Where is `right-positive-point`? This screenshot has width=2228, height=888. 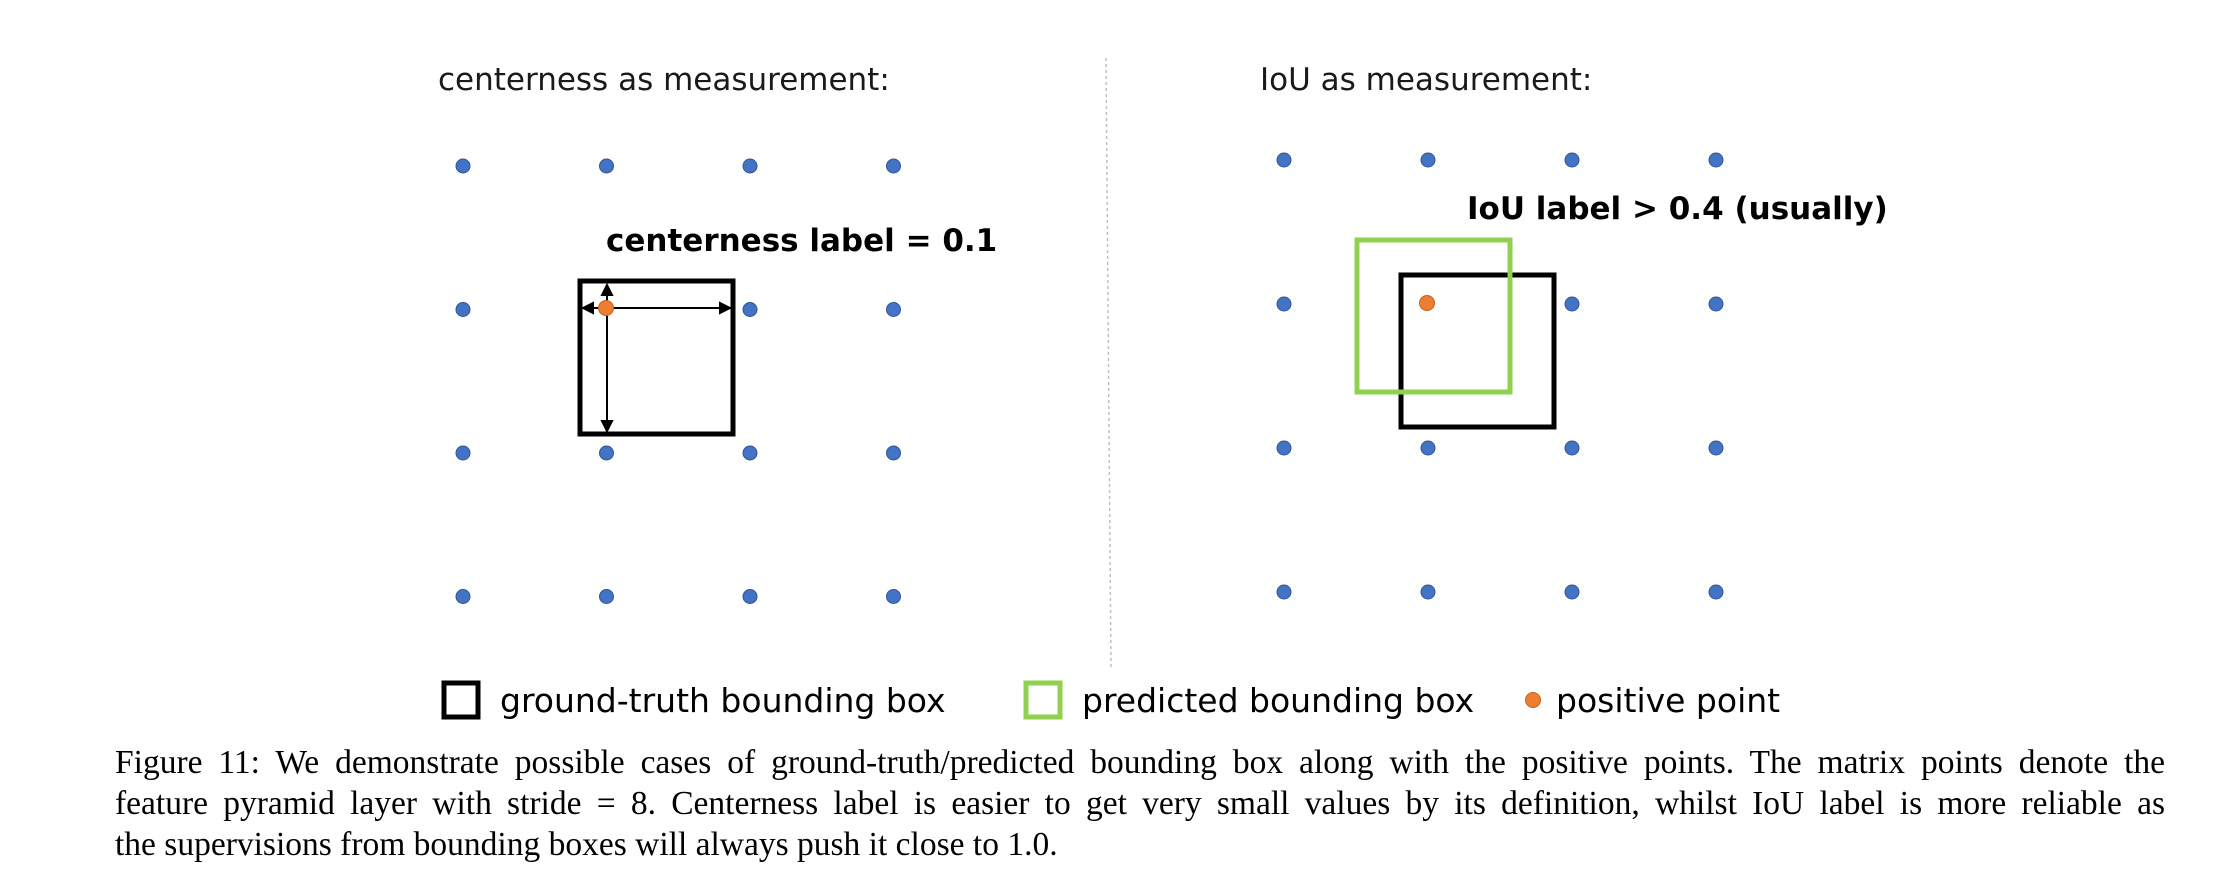 right-positive-point is located at coordinates (1427, 303).